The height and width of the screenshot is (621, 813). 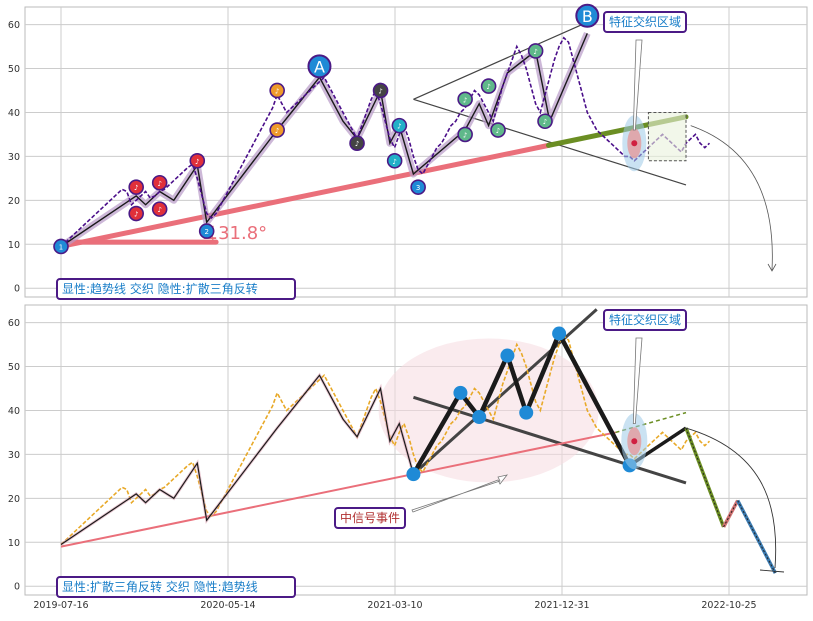 I want to click on trend-extension, so click(x=651, y=422).